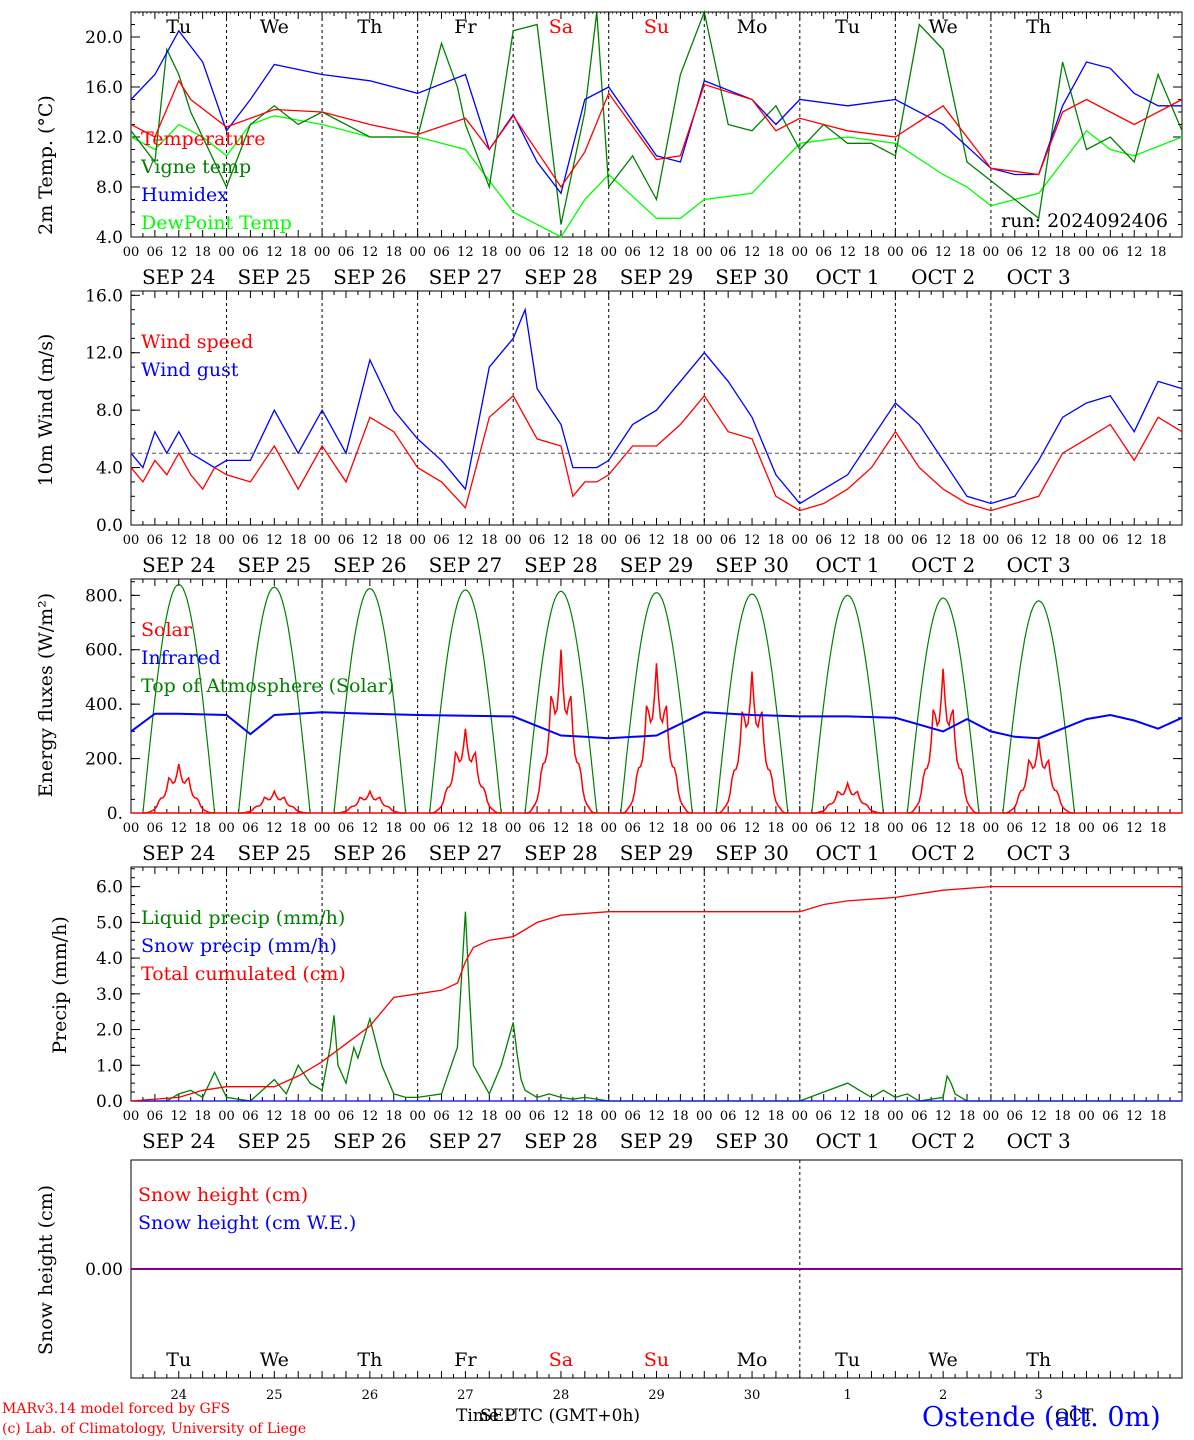  I want to click on y-tick-label: 600., so click(104, 651).